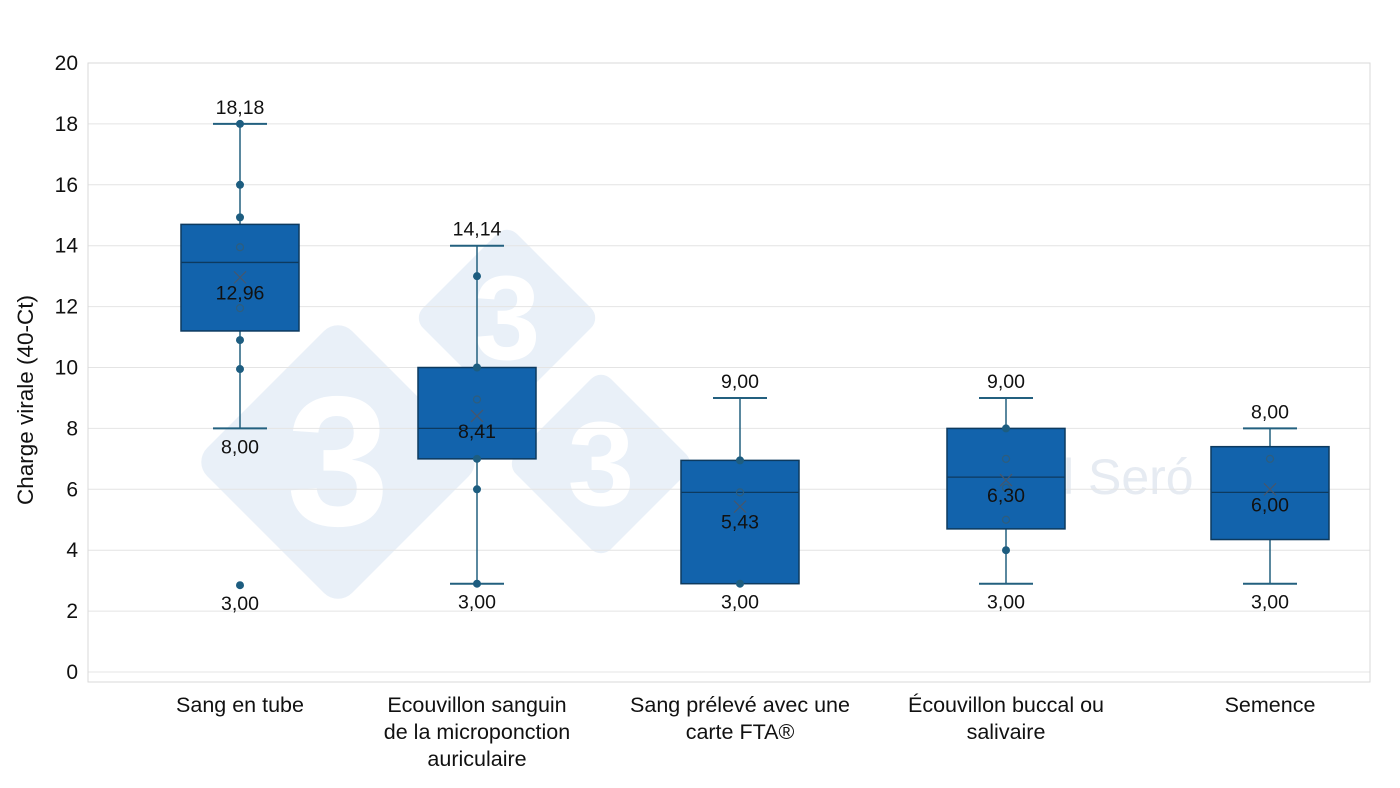 Image resolution: width=1400 pixels, height=788 pixels. I want to click on y-tick-label: 16, so click(66, 185).